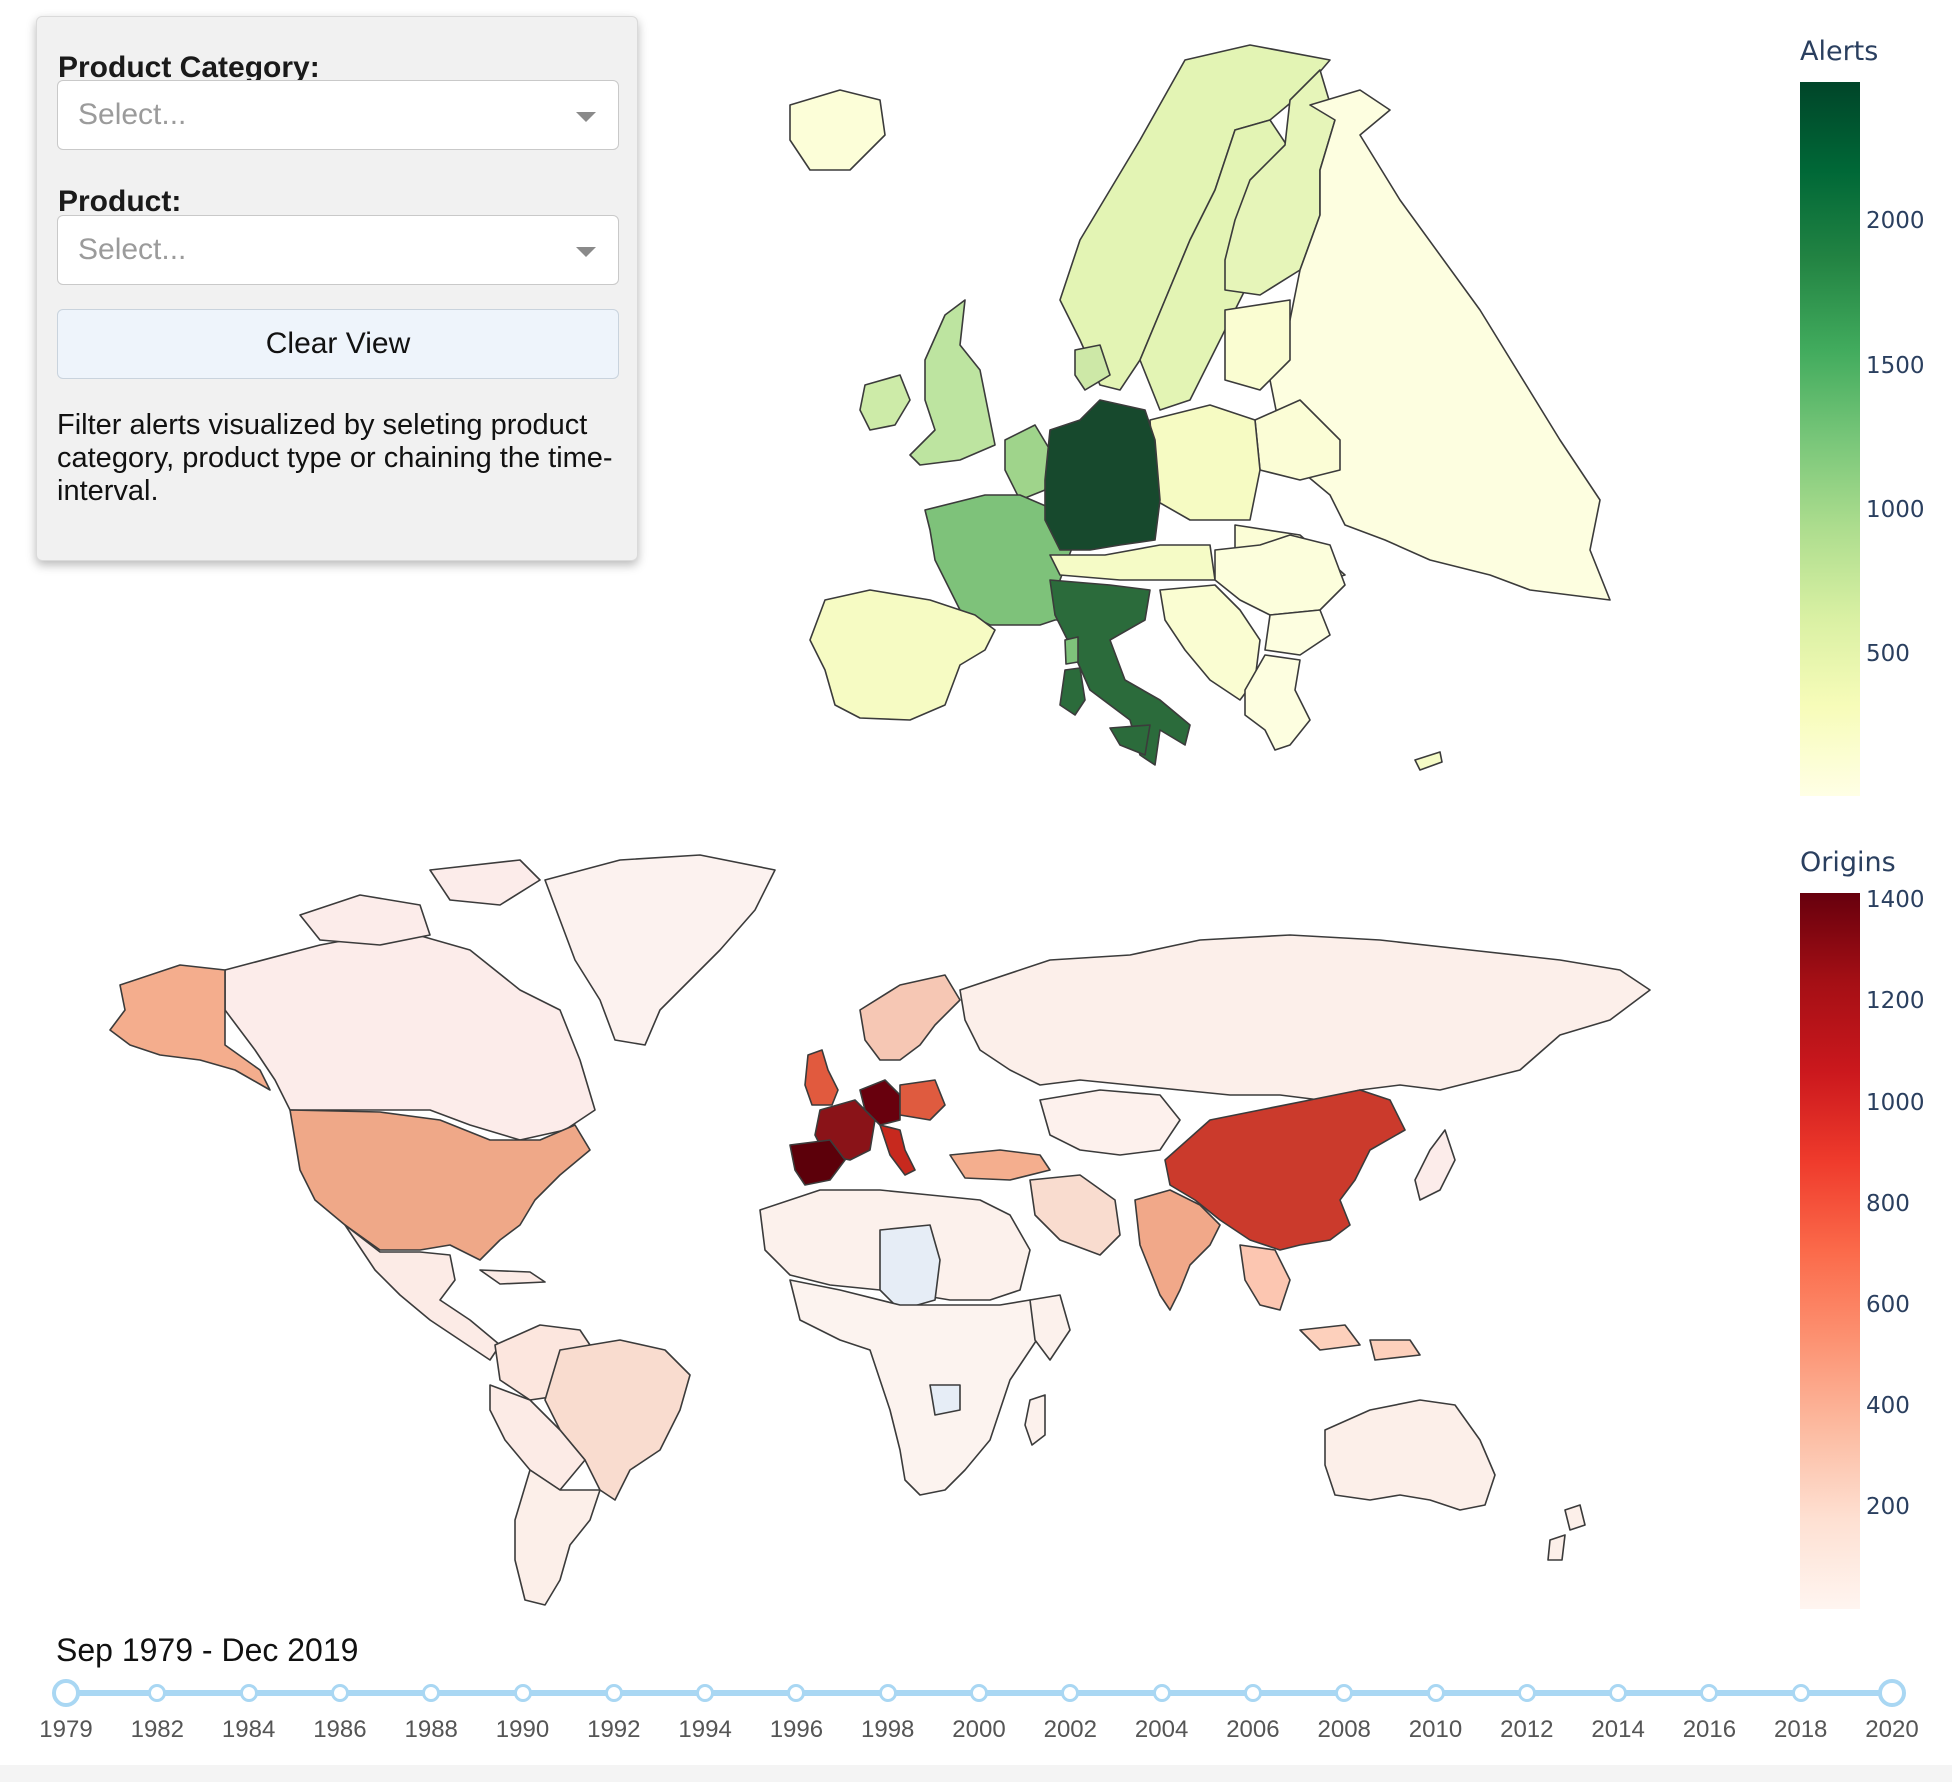 The width and height of the screenshot is (1952, 1782). I want to click on clear-view-button: Clear View, so click(338, 344).